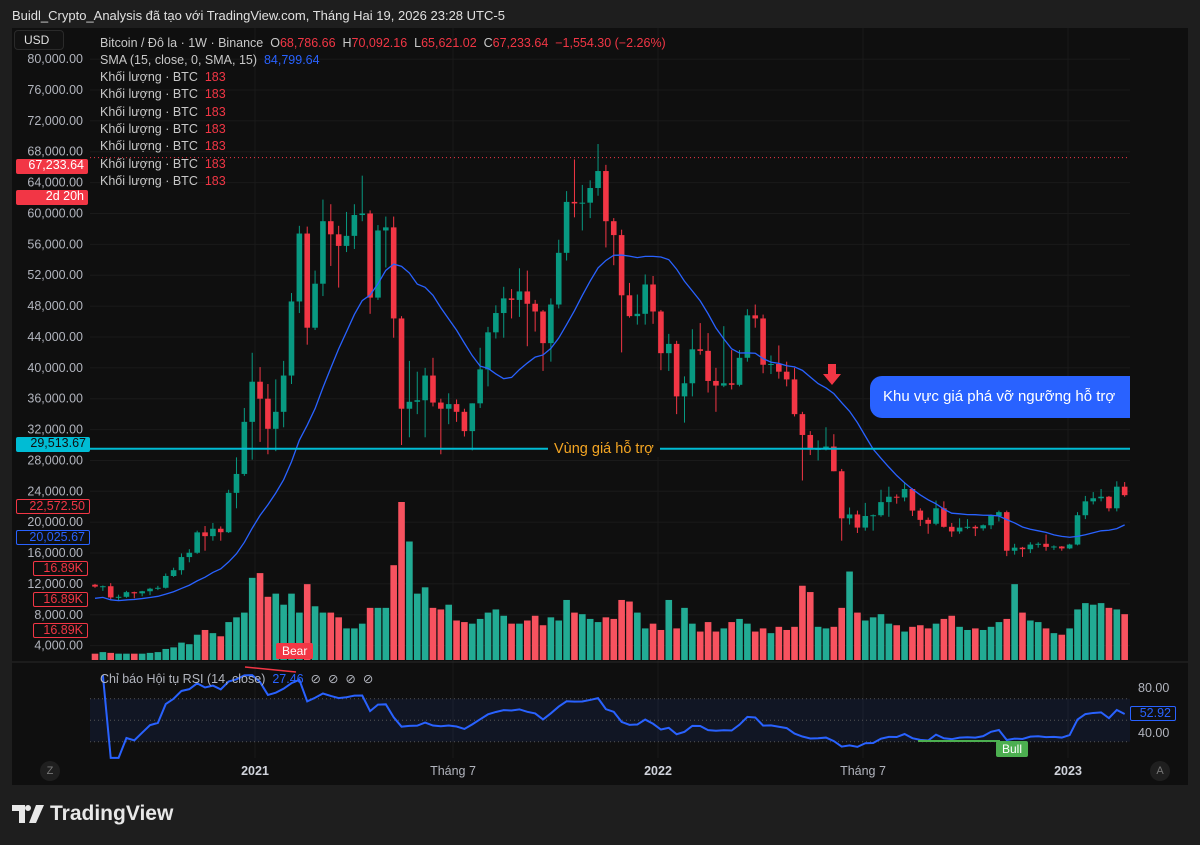 The width and height of the screenshot is (1200, 845). I want to click on log-scale-button: Z, so click(50, 771).